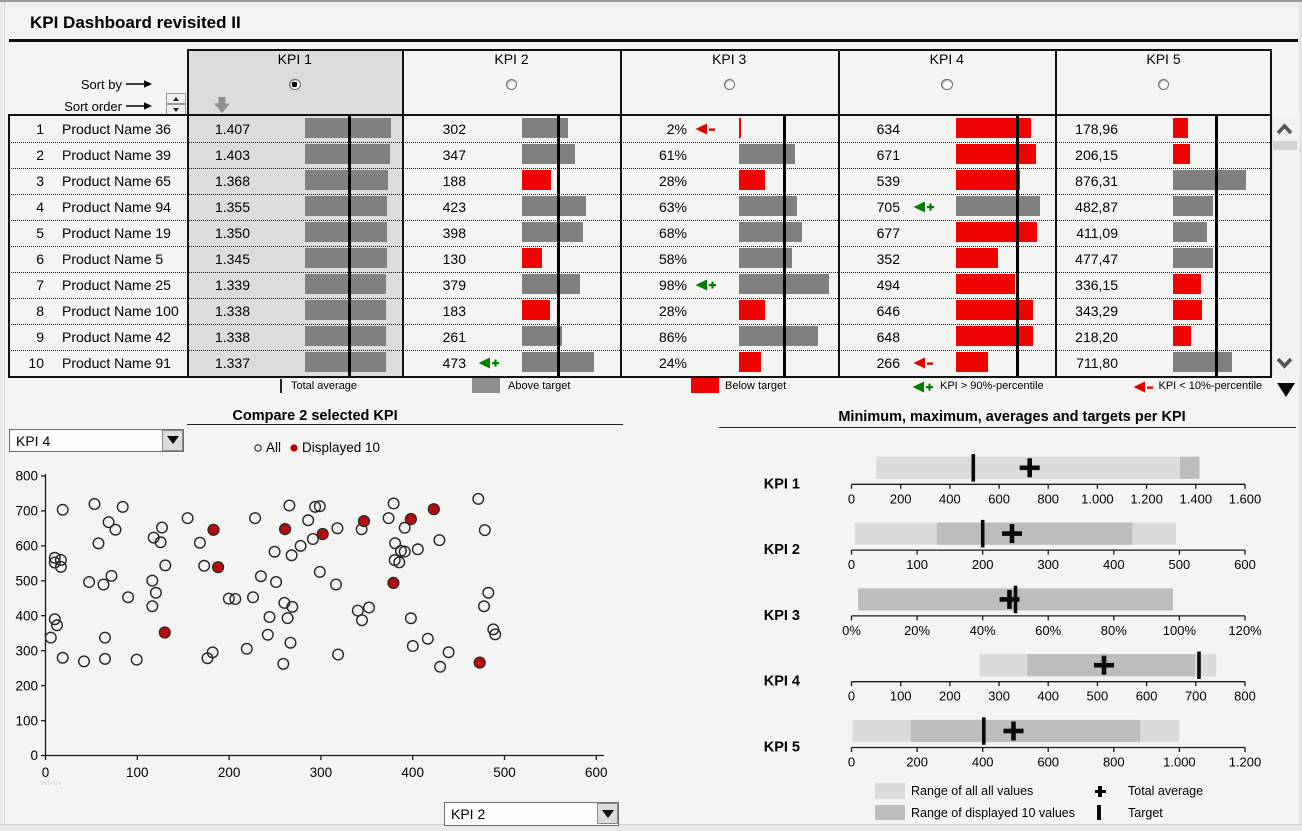 This screenshot has width=1302, height=831. What do you see at coordinates (782, 682) in the screenshot?
I see `svg-text: KPI 4` at bounding box center [782, 682].